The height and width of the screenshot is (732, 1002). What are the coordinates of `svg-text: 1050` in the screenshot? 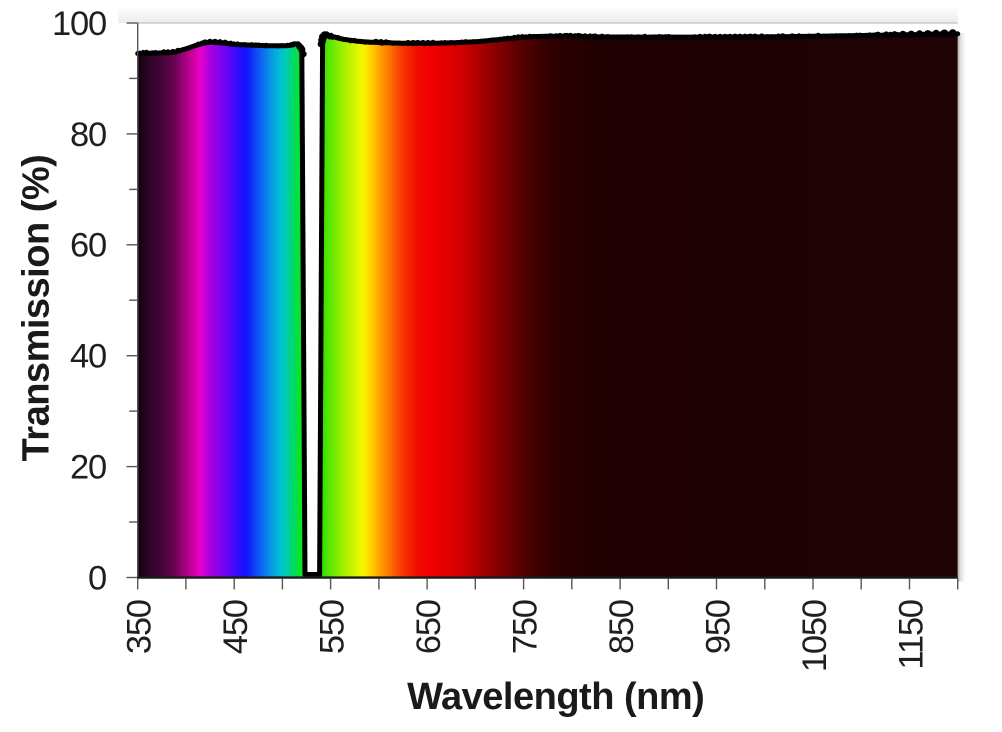 It's located at (815, 636).